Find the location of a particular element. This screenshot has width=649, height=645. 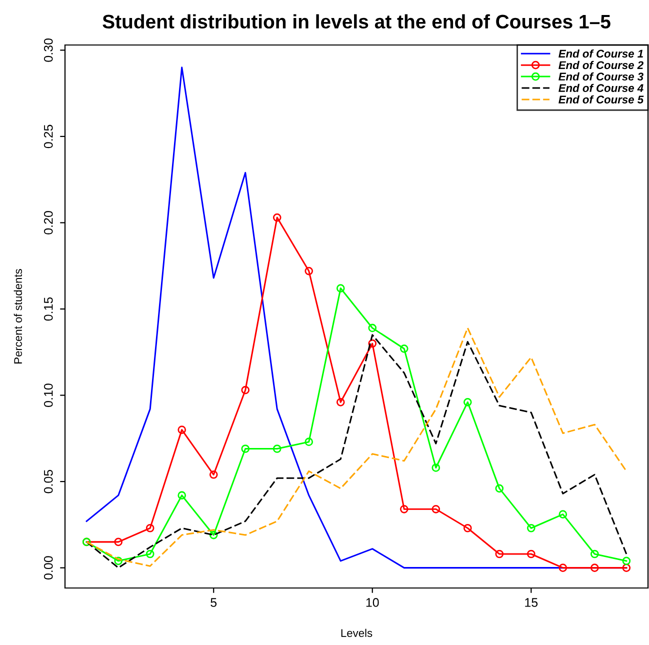

y-tick-label: 0.00 is located at coordinates (48, 568).